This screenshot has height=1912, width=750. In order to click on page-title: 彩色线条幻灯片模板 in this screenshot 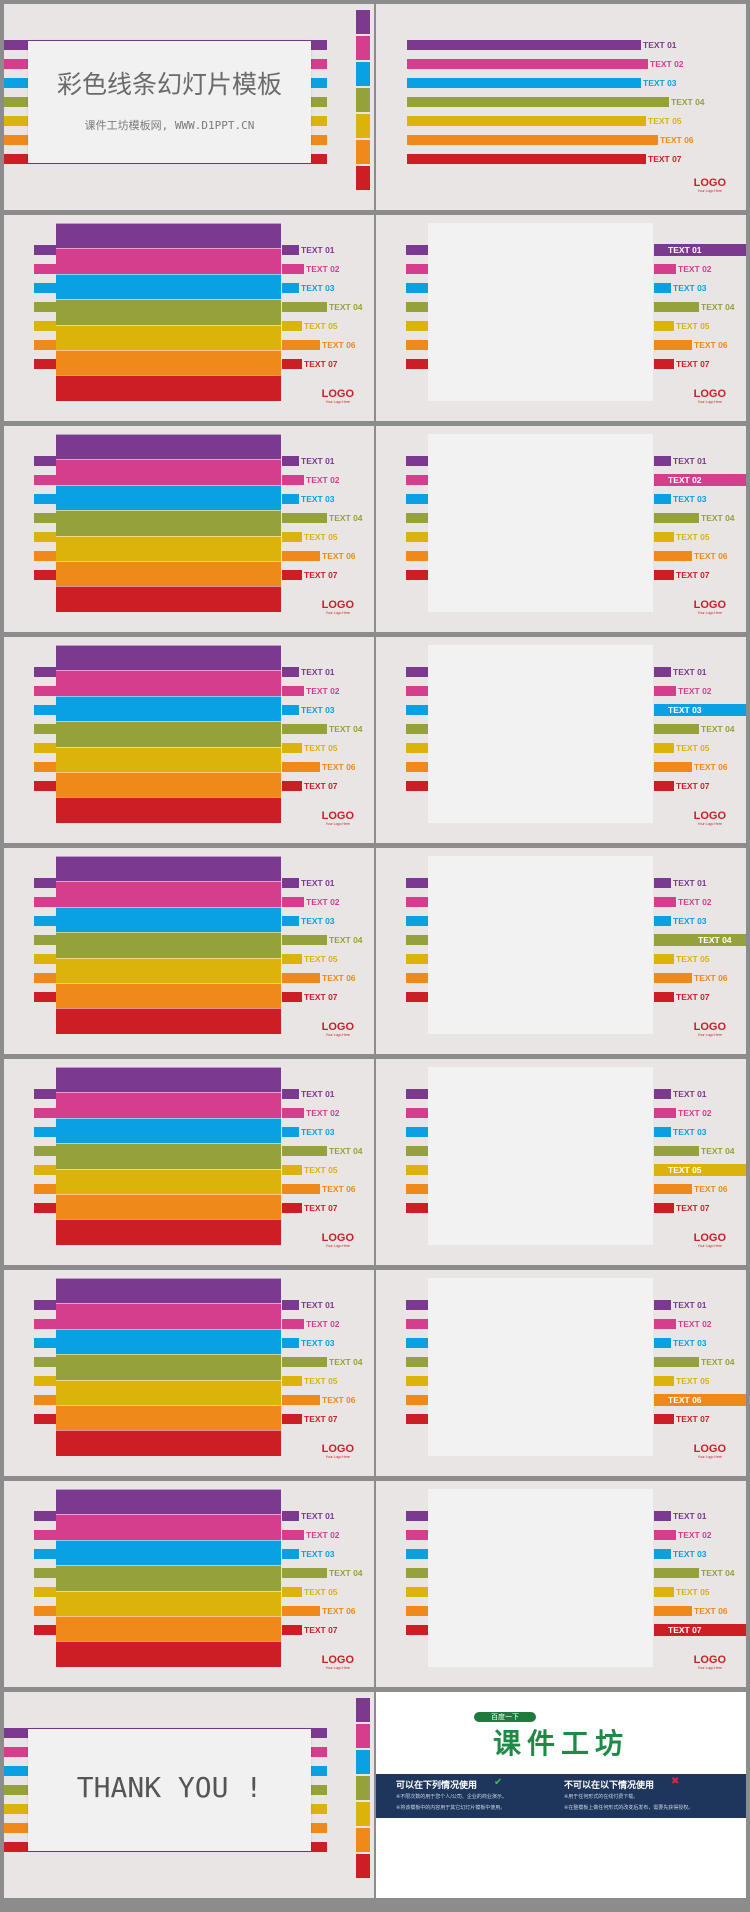, I will do `click(169, 84)`.